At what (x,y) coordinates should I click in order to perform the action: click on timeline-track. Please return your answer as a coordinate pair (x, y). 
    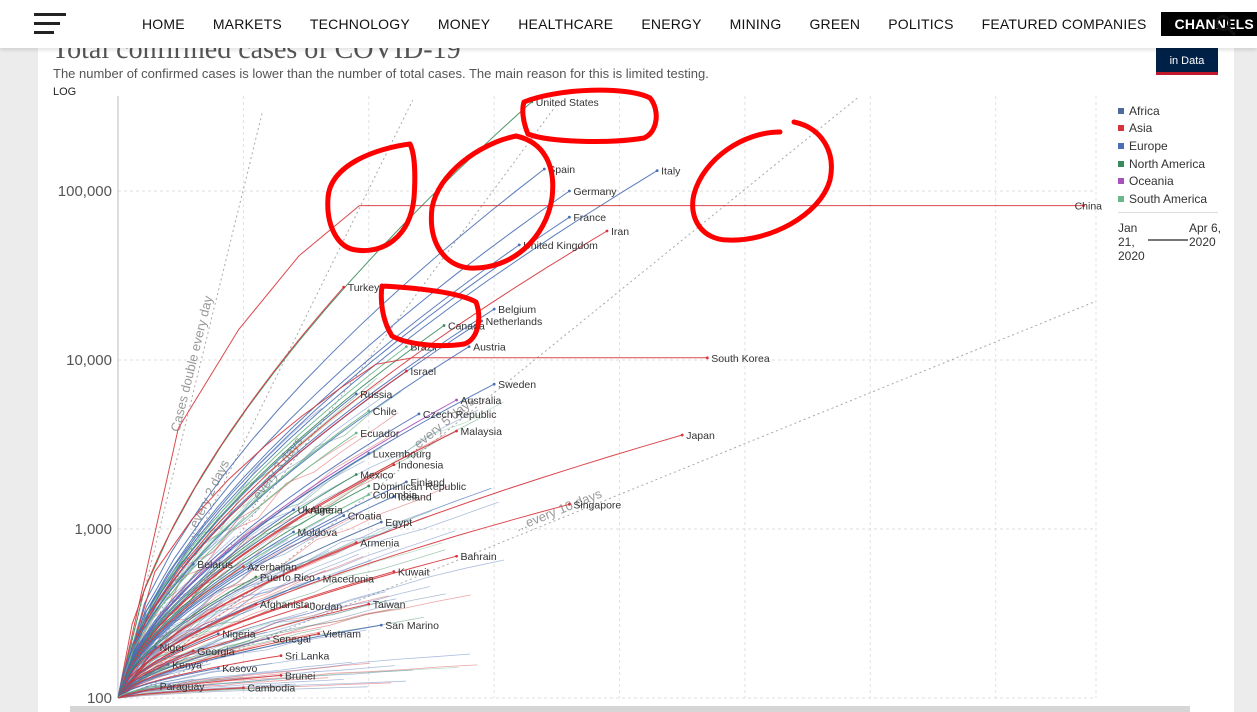
    Looking at the image, I should click on (1168, 240).